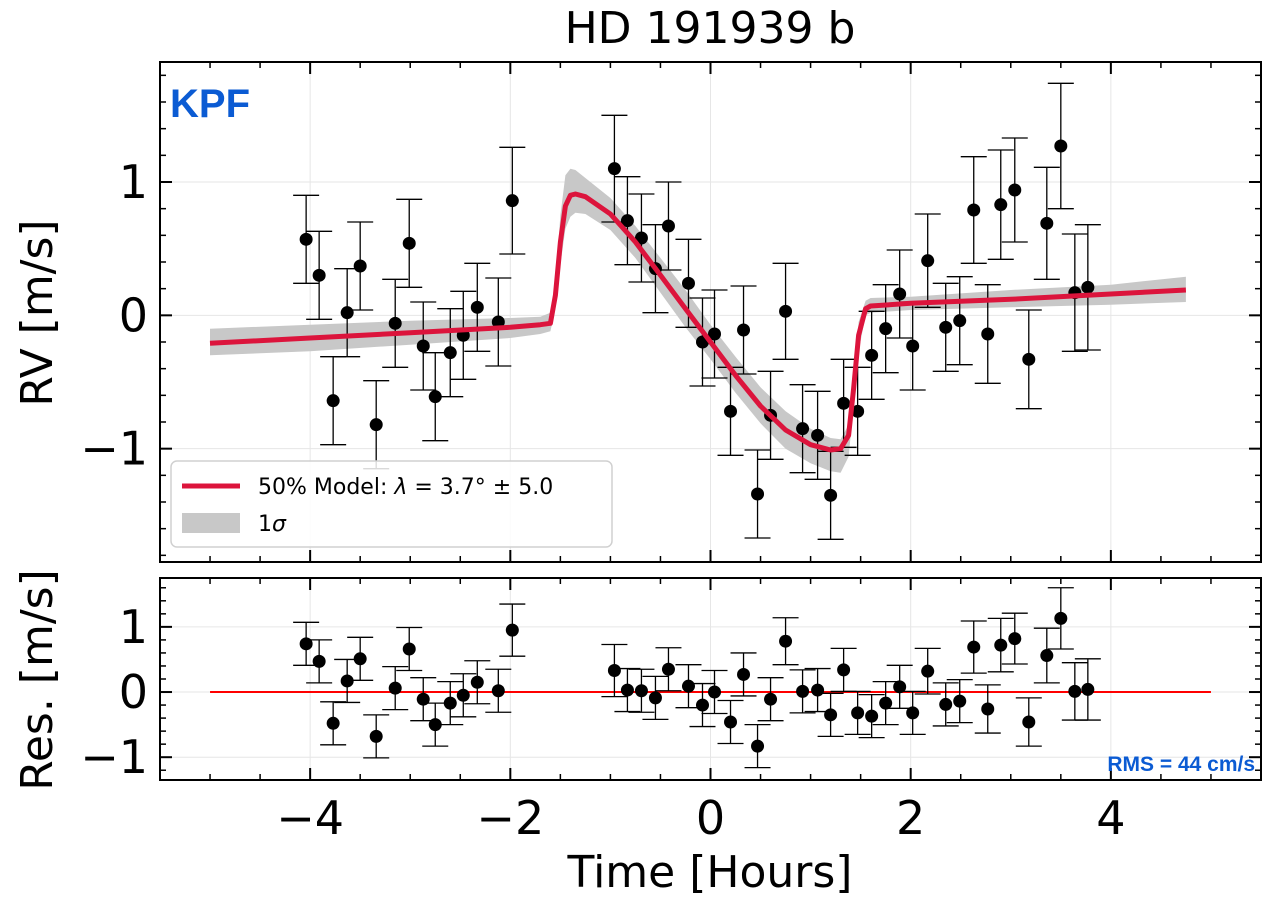 This screenshot has width=1274, height=897. What do you see at coordinates (710, 818) in the screenshot?
I see `bottom-xtick-label: 0` at bounding box center [710, 818].